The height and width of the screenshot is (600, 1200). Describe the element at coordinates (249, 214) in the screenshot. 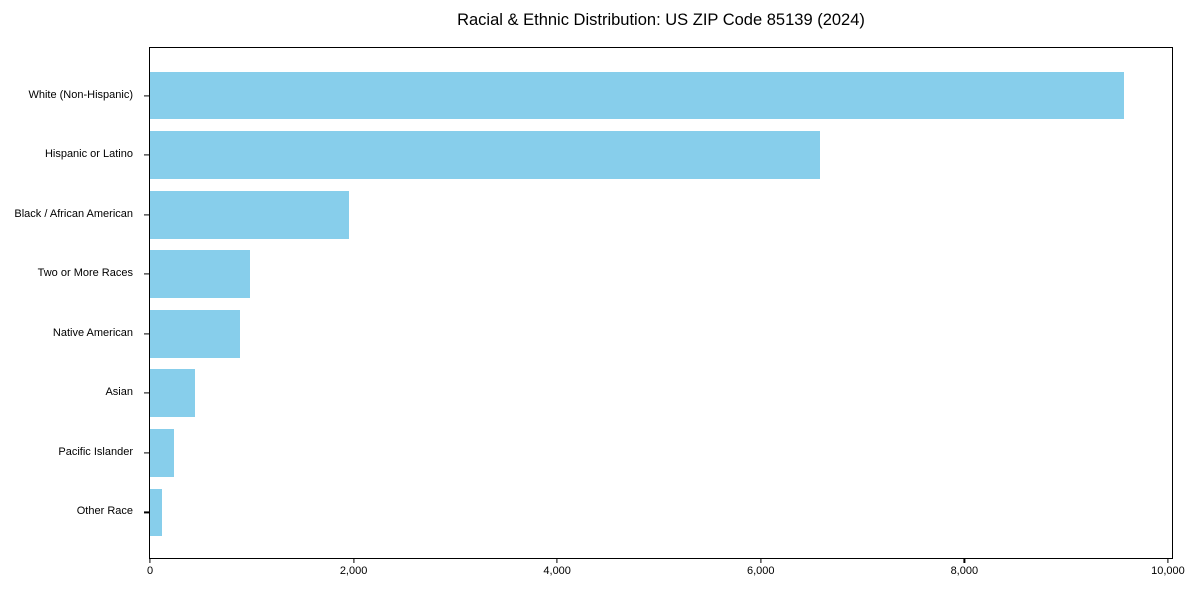

I see `bar-black-african-american` at that location.